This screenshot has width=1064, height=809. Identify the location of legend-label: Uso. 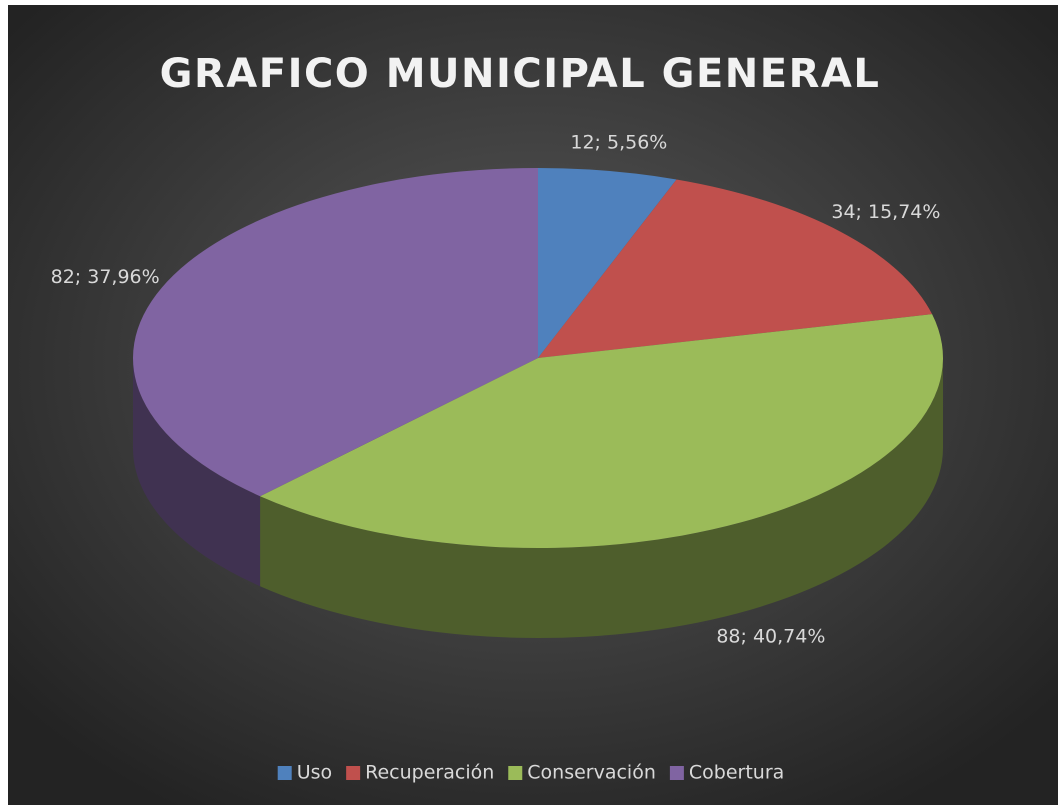
(314, 773).